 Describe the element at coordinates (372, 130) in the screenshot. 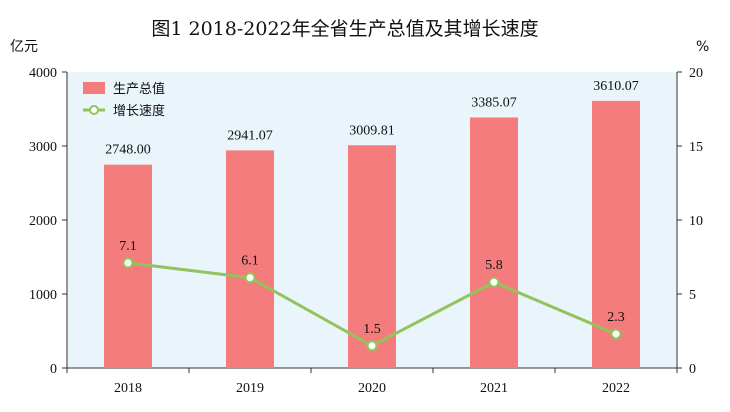

I see `bar-value-label: 3009.81` at that location.